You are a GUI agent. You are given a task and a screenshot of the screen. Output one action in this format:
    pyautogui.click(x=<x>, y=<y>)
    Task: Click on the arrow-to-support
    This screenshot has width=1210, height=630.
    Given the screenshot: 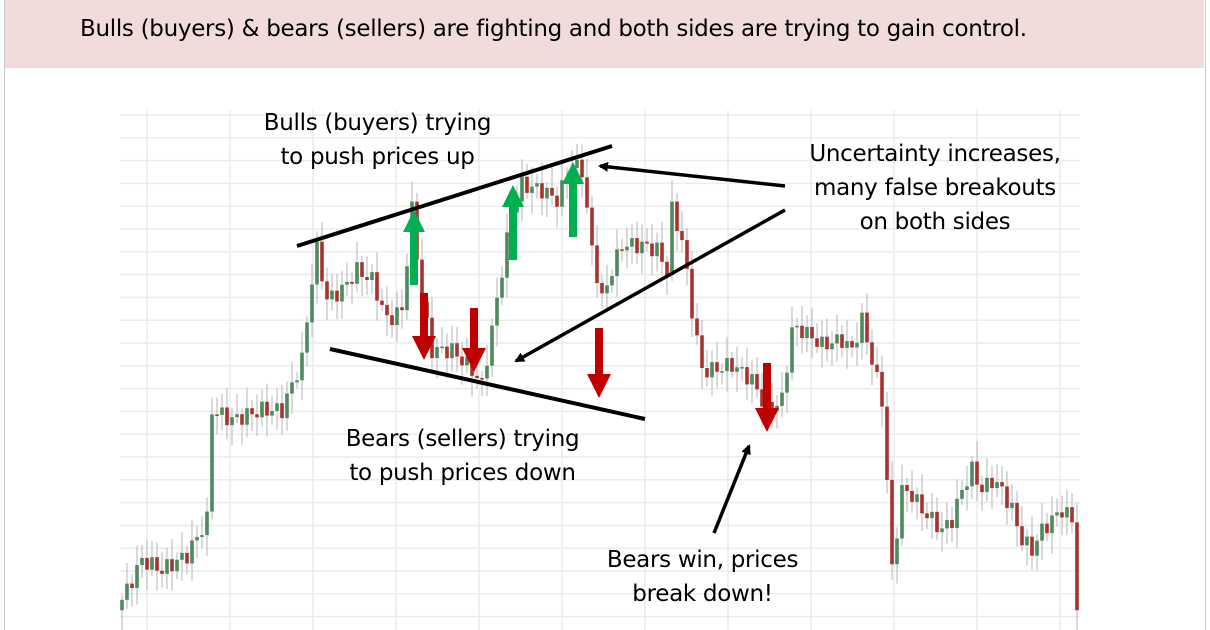 What is the action you would take?
    pyautogui.click(x=650, y=285)
    